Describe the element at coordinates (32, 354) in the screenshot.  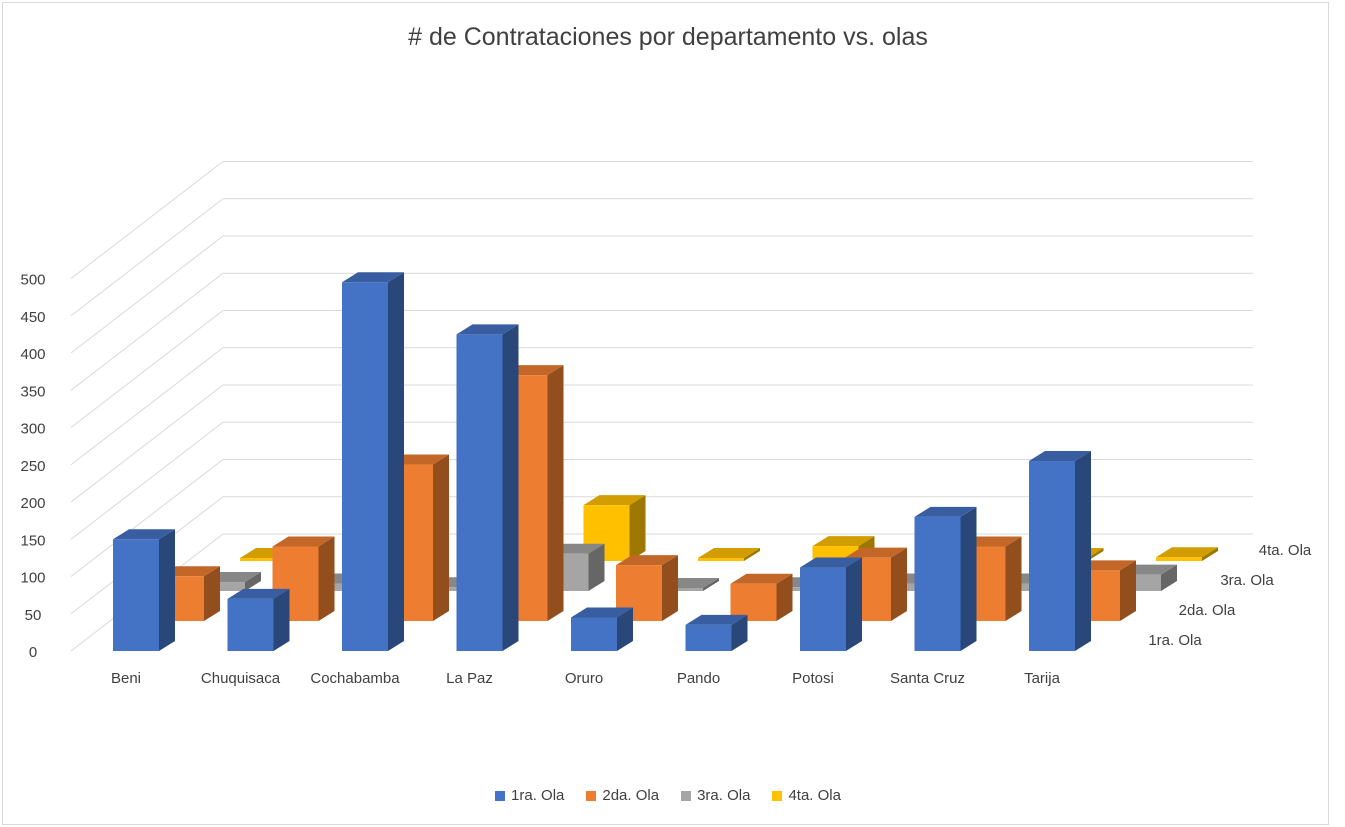
I see `y-tick-label: 400` at that location.